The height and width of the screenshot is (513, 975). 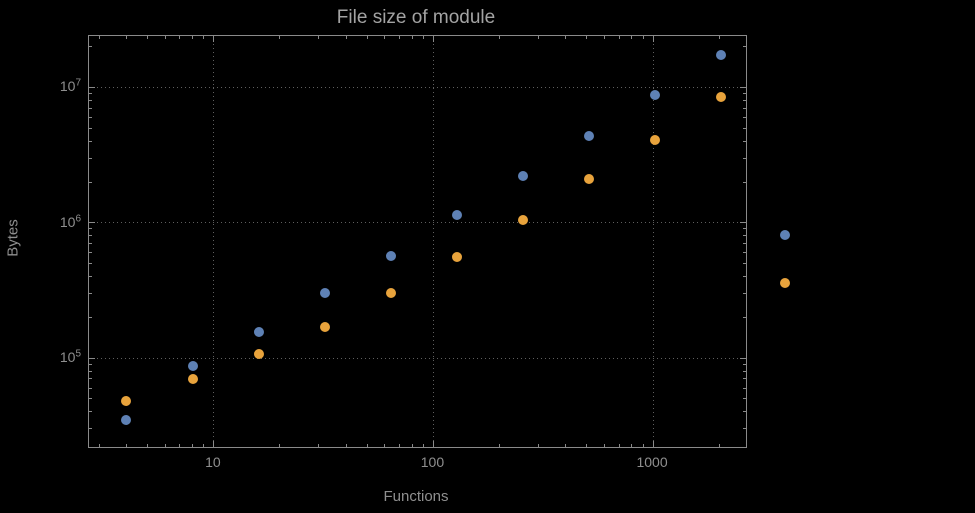 I want to click on x-tick-label: 100, so click(x=432, y=462).